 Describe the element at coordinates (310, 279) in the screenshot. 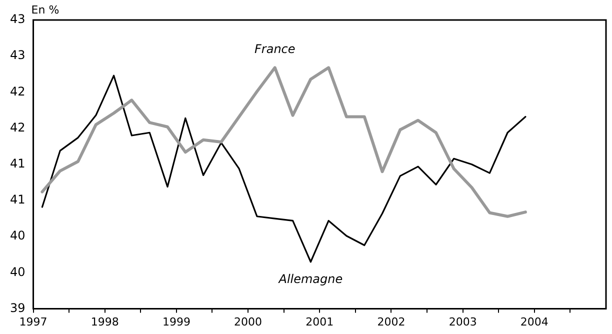

I see `series-label: Allemagne` at that location.